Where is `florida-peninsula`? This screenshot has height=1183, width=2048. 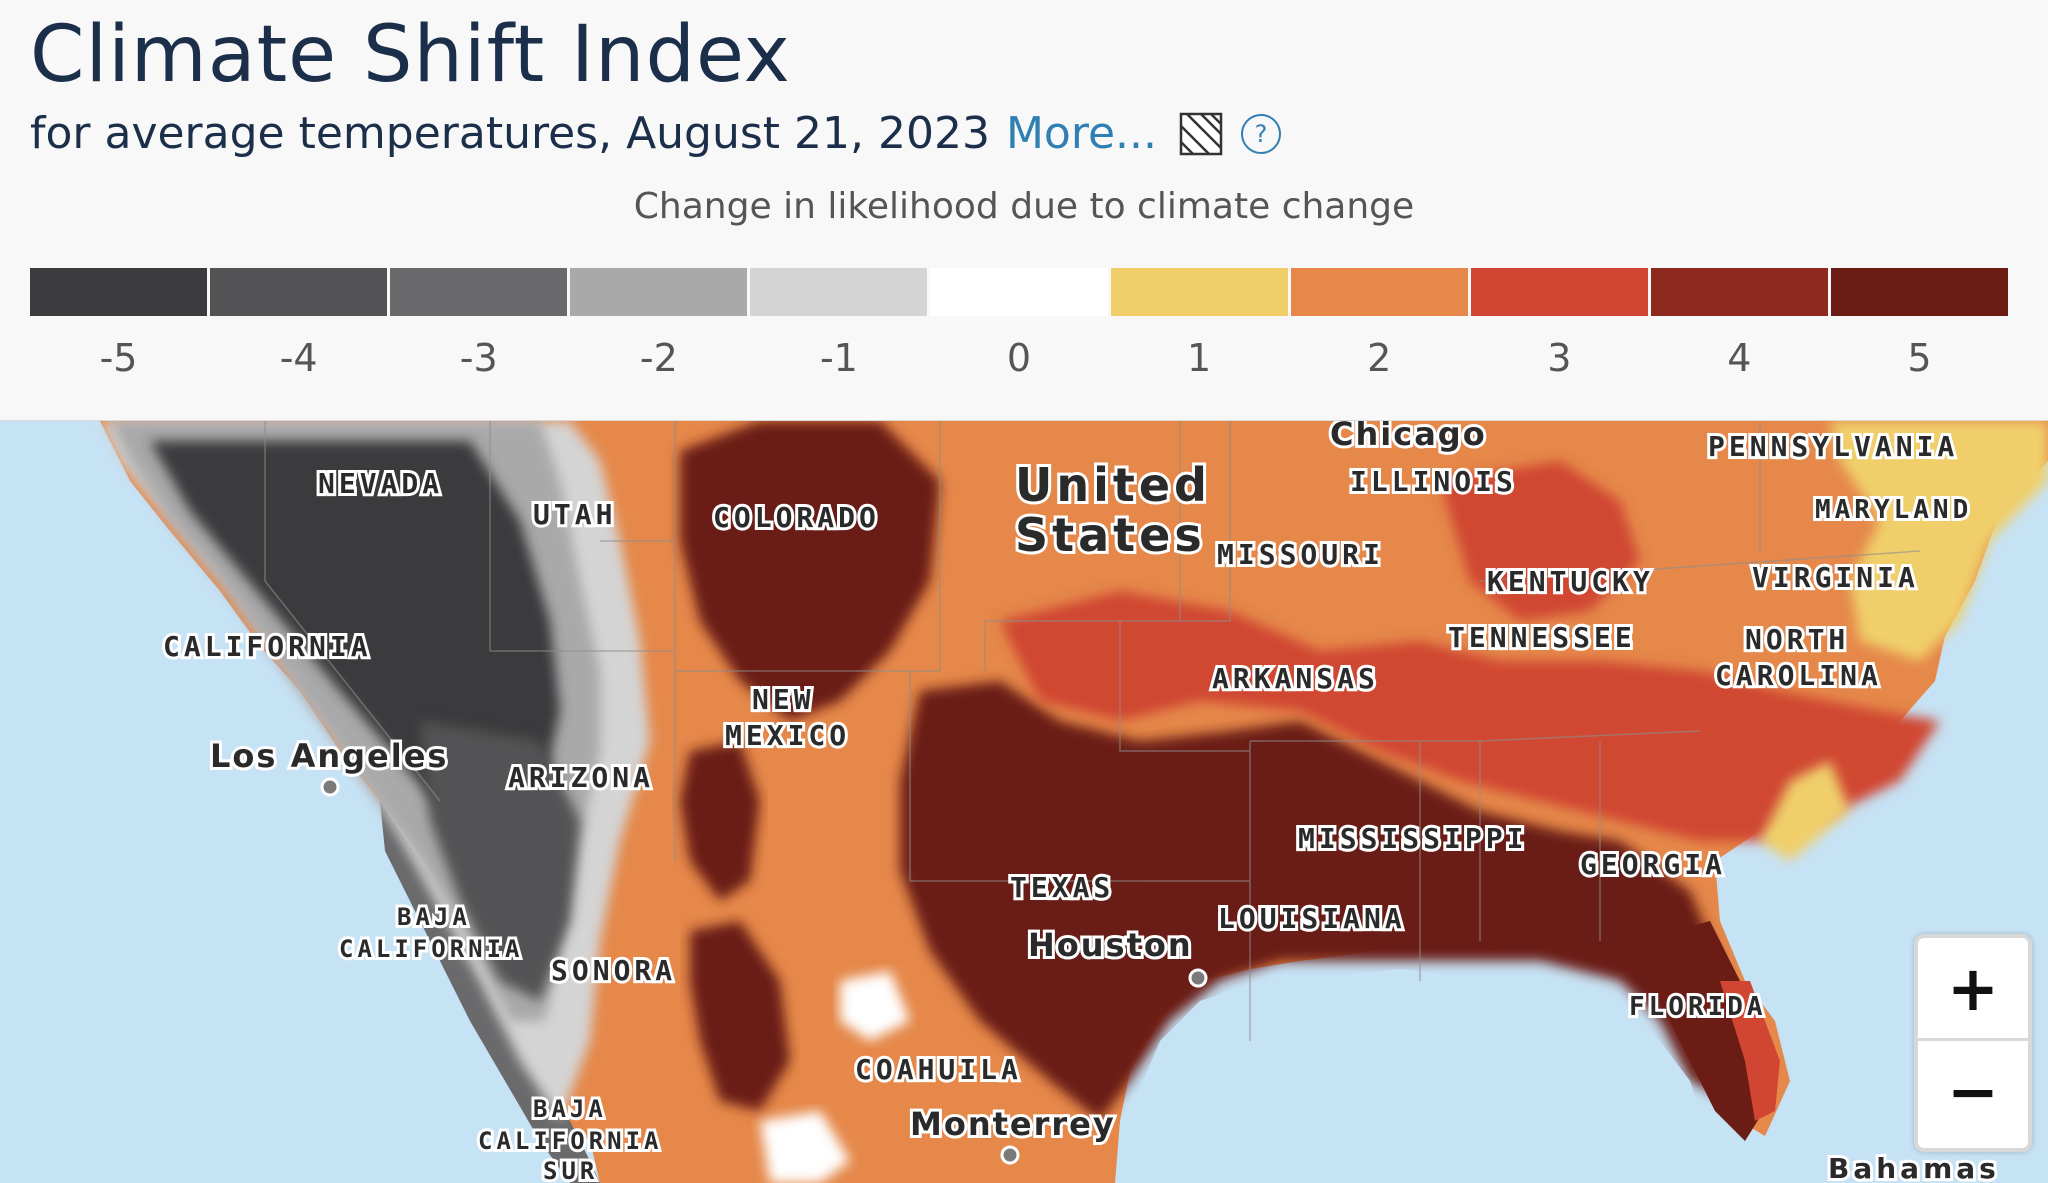
florida-peninsula is located at coordinates (1705, 1031).